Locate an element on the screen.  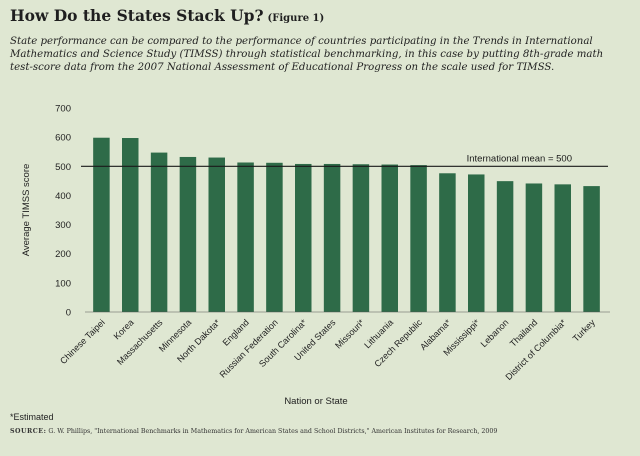
source-label: SOURCE: is located at coordinates (28, 431).